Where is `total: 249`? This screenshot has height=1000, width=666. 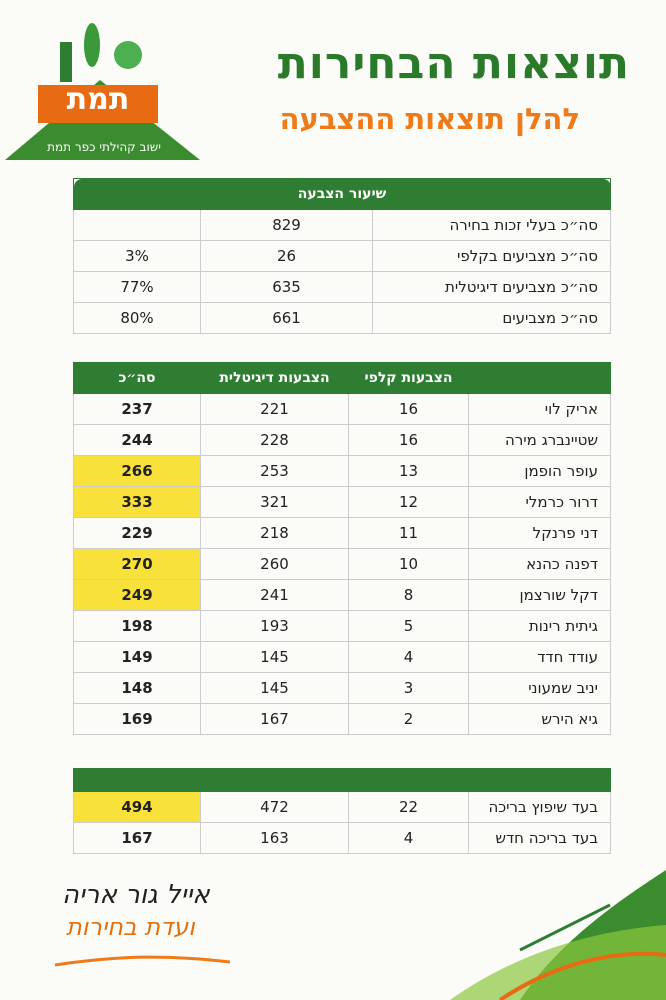 total: 249 is located at coordinates (137, 595).